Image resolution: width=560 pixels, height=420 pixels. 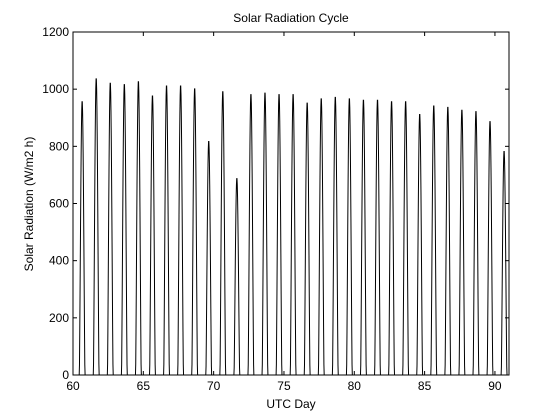 I want to click on y-tick-label: 800, so click(x=59, y=146).